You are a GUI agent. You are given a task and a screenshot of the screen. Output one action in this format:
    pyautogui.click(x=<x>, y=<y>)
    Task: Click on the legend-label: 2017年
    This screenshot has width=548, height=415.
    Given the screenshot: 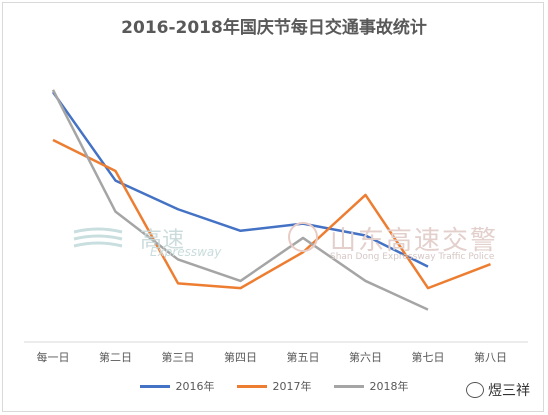 What is the action you would take?
    pyautogui.click(x=292, y=386)
    